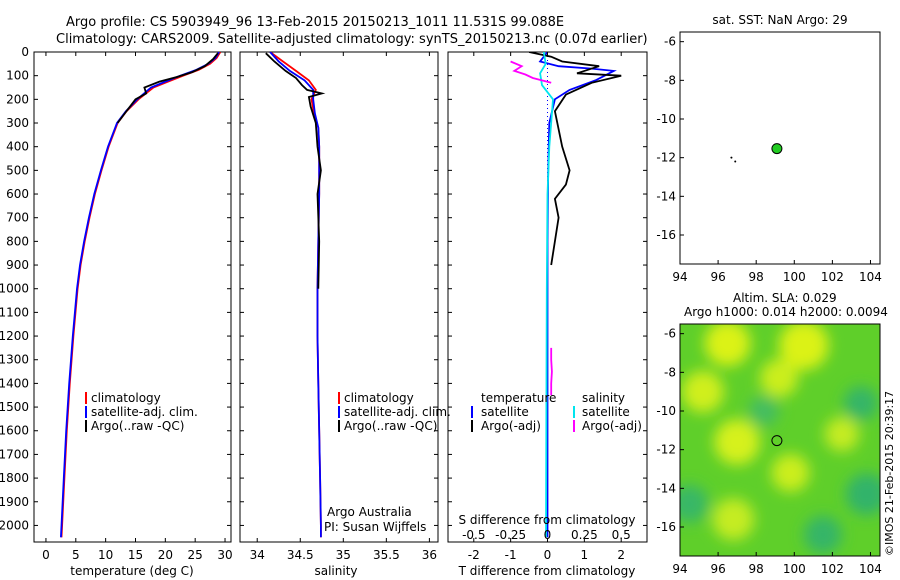 The height and width of the screenshot is (580, 900). Describe the element at coordinates (17, 194) in the screenshot. I see `y-tick-label: 600` at that location.